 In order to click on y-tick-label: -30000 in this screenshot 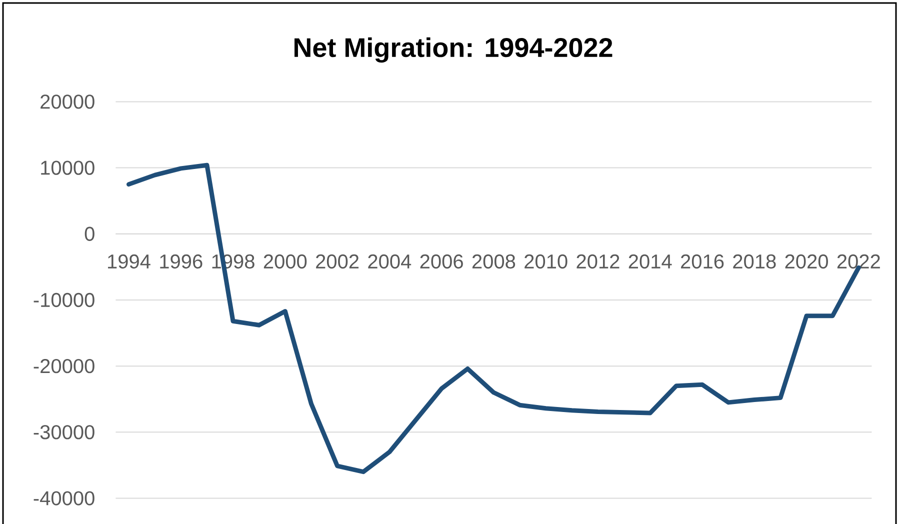, I will do `click(64, 432)`.